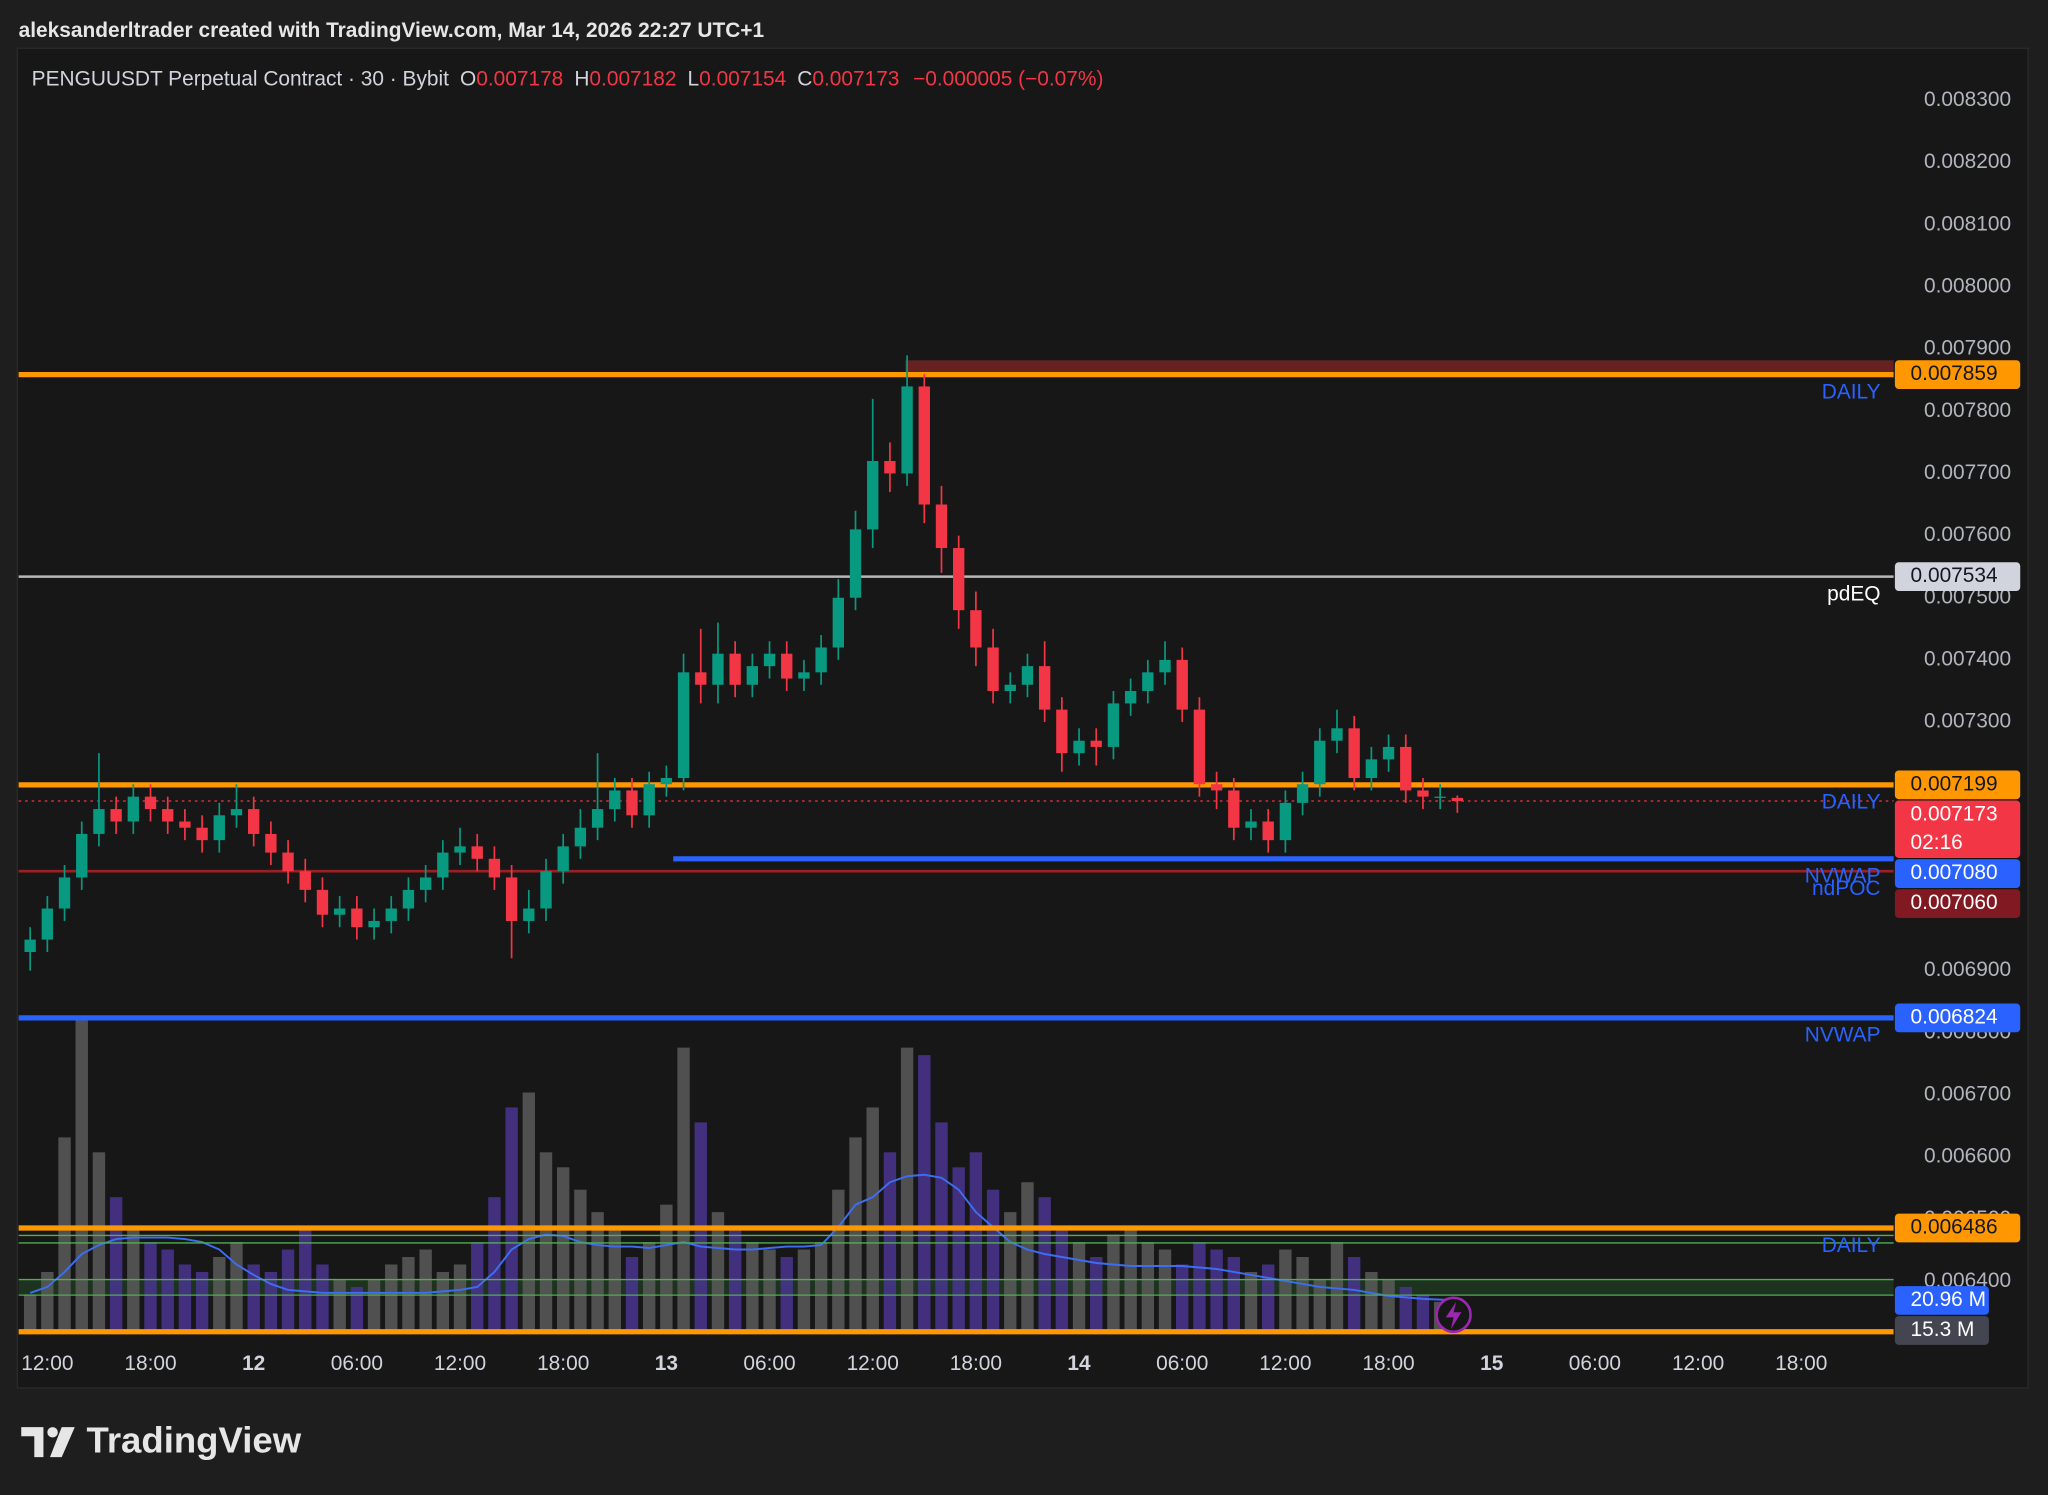 The height and width of the screenshot is (1495, 2048). What do you see at coordinates (1941, 1300) in the screenshot?
I see `volume-tag` at bounding box center [1941, 1300].